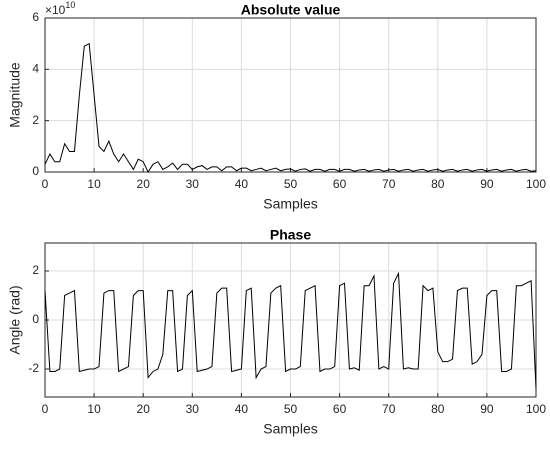 This screenshot has height=450, width=550. What do you see at coordinates (33, 368) in the screenshot?
I see `y-tick-label: -2` at bounding box center [33, 368].